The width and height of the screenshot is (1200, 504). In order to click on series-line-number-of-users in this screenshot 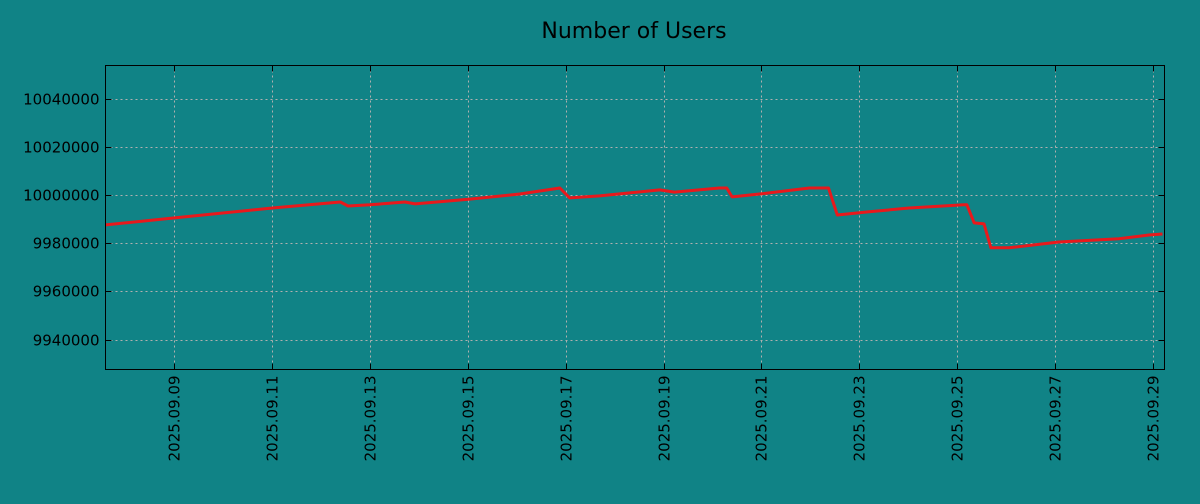, I will do `click(634, 218)`.